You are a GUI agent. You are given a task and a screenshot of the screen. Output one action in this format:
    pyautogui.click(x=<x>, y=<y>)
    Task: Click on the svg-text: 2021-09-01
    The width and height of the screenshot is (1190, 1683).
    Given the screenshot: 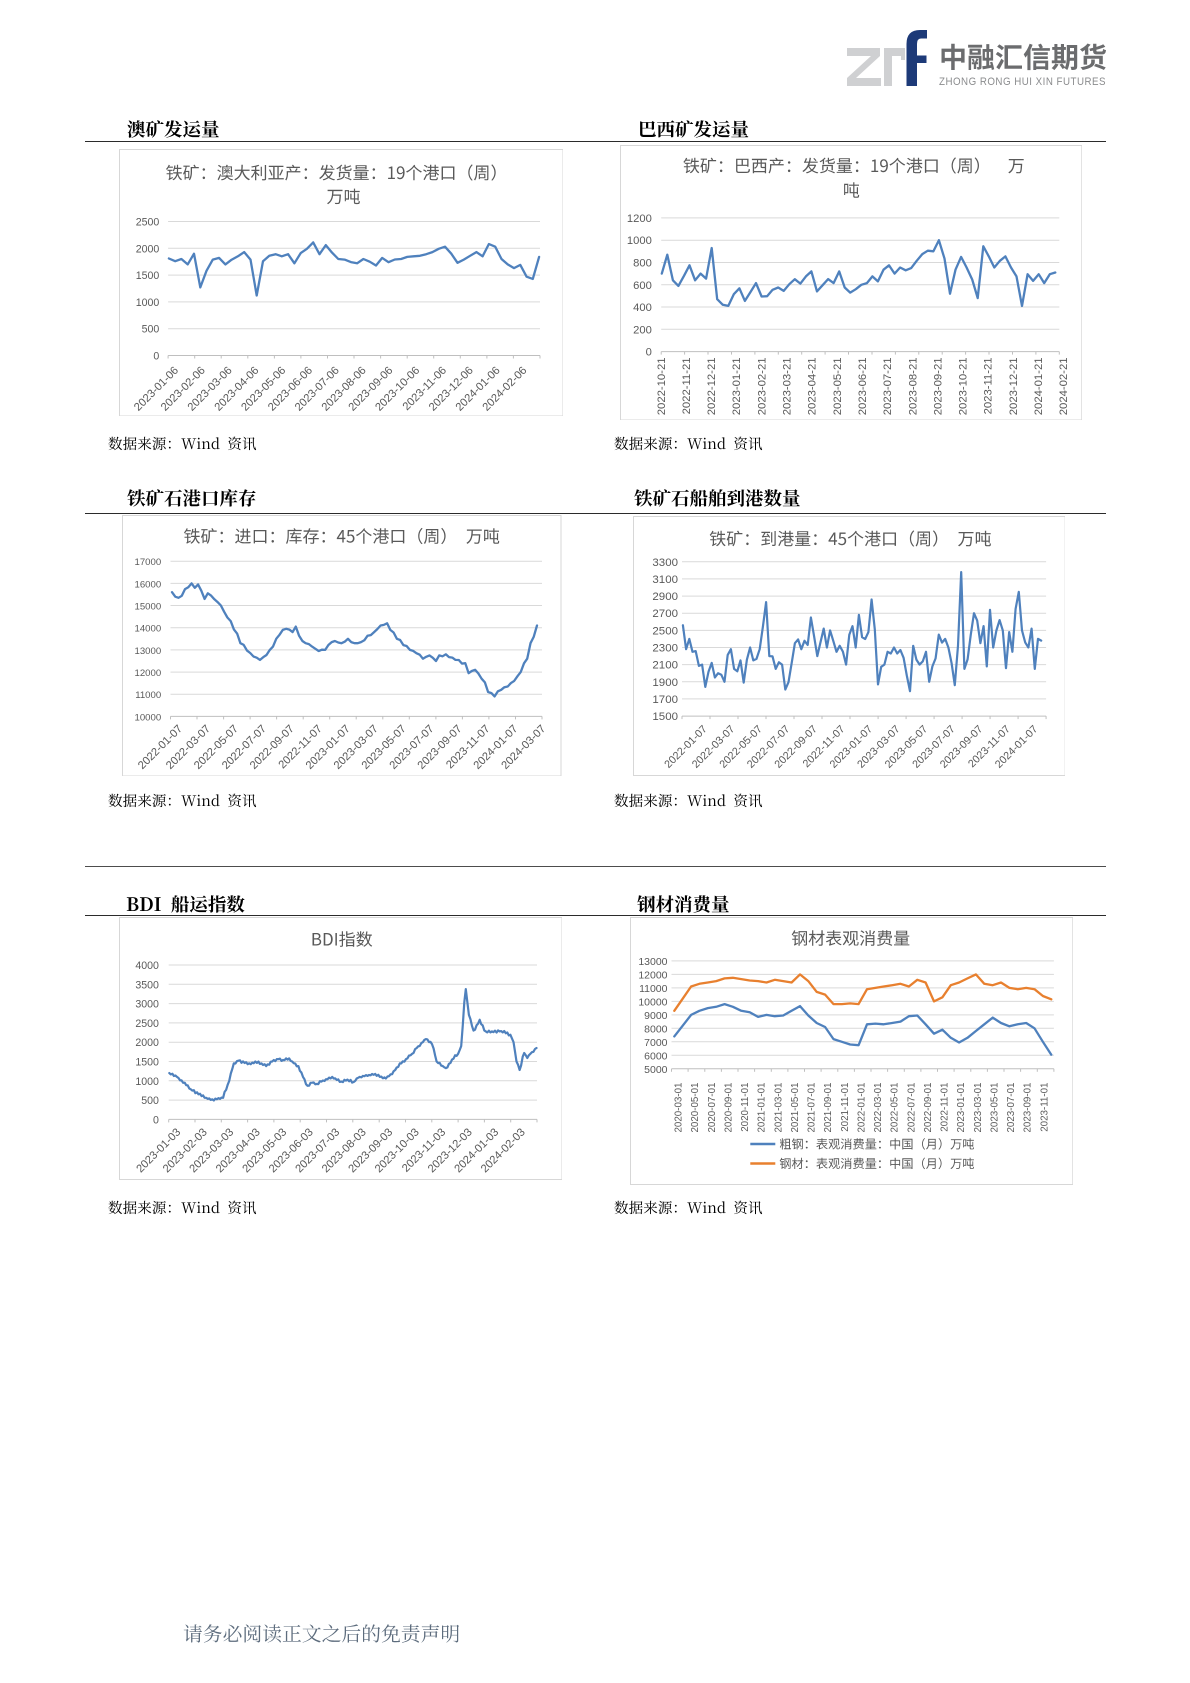 What is the action you would take?
    pyautogui.click(x=828, y=1107)
    